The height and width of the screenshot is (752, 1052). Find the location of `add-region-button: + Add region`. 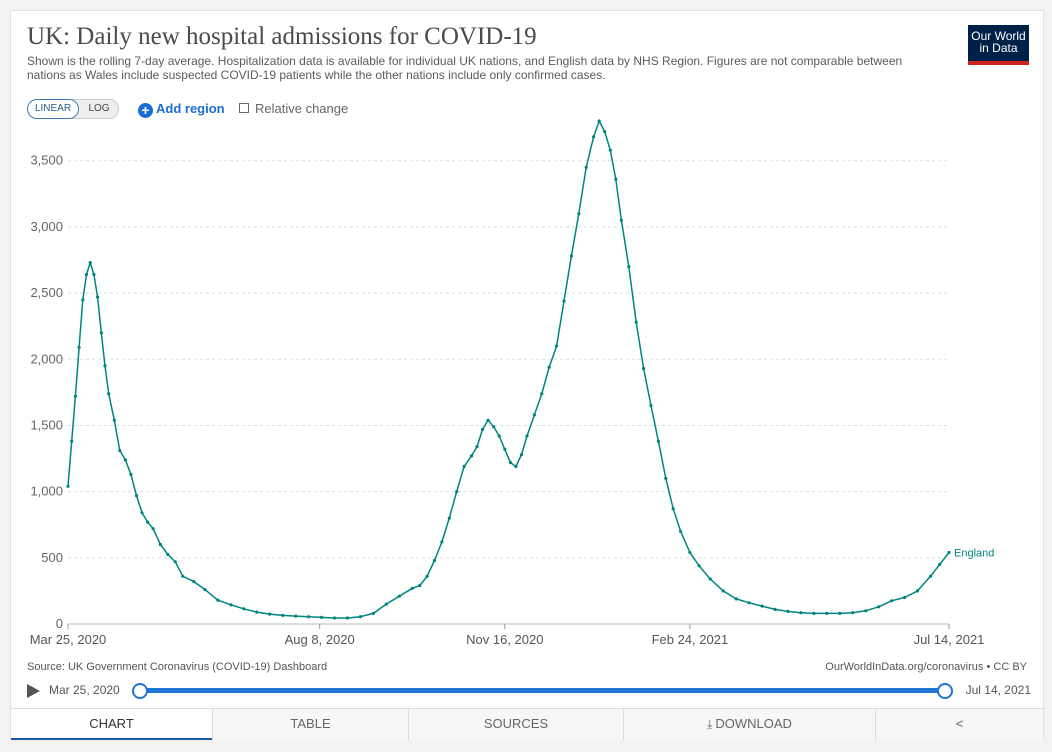

add-region-button: + Add region is located at coordinates (181, 109).